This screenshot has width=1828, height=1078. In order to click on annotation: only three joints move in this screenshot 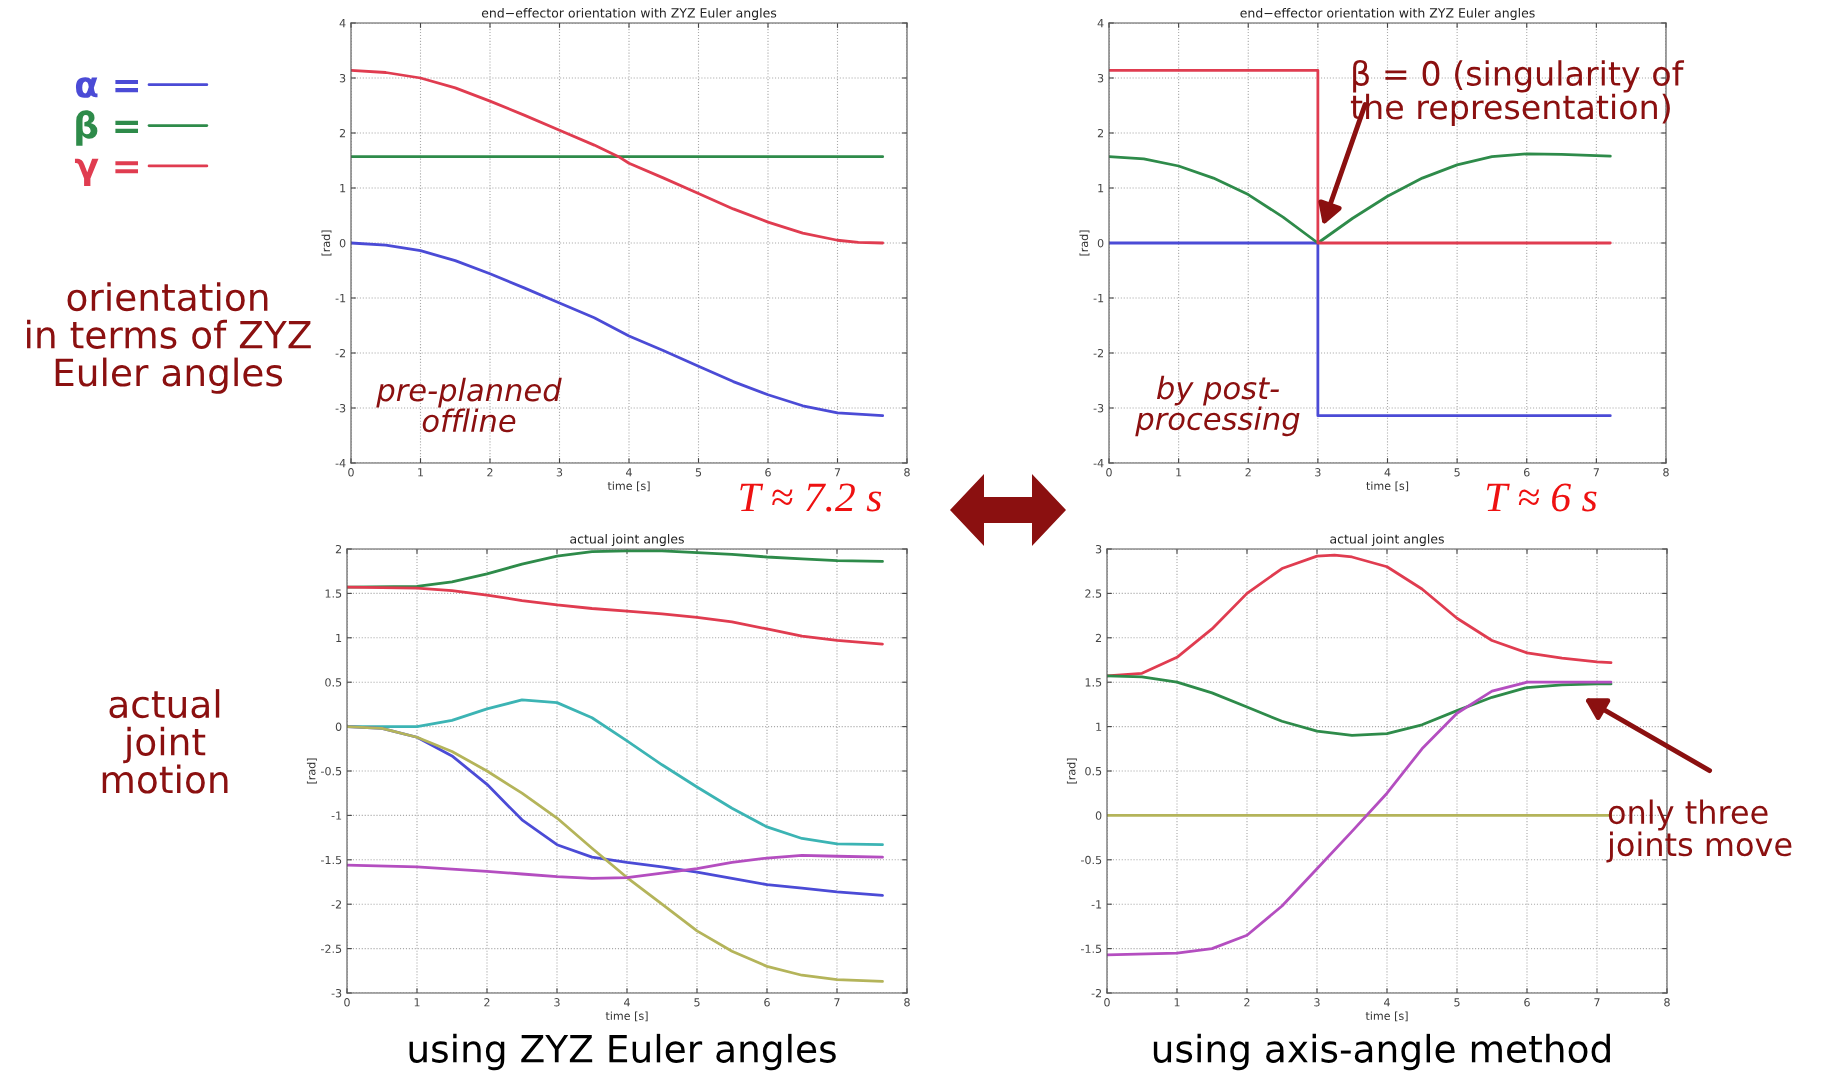, I will do `click(1699, 831)`.